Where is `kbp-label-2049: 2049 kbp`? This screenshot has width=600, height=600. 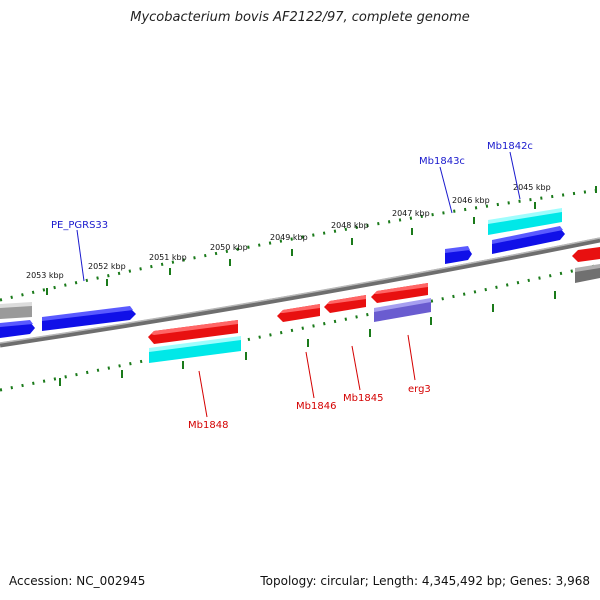 kbp-label-2049: 2049 kbp is located at coordinates (289, 237).